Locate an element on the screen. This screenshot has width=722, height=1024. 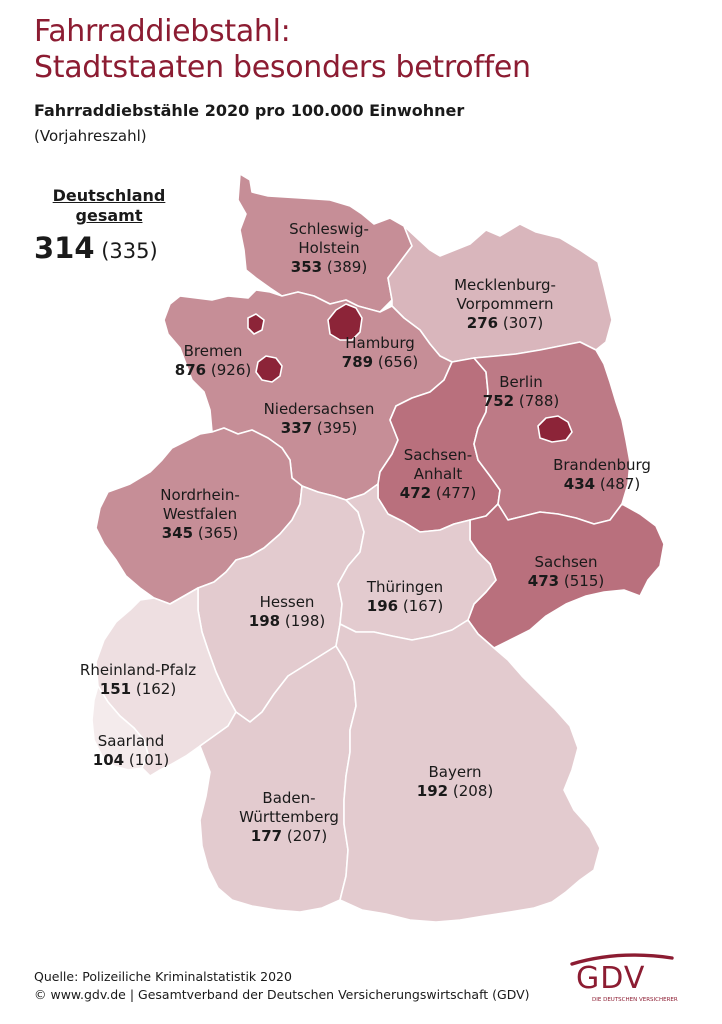
label-sachsen: Sachsen 473 (515) is located at coordinates (566, 572).